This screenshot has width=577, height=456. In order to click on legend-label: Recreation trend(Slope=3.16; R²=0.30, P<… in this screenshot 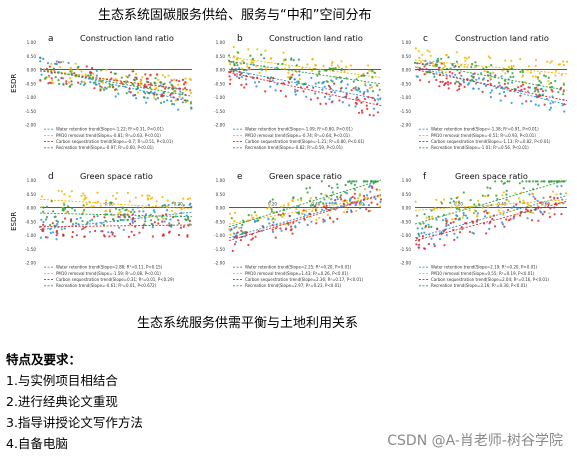, I will do `click(479, 285)`.